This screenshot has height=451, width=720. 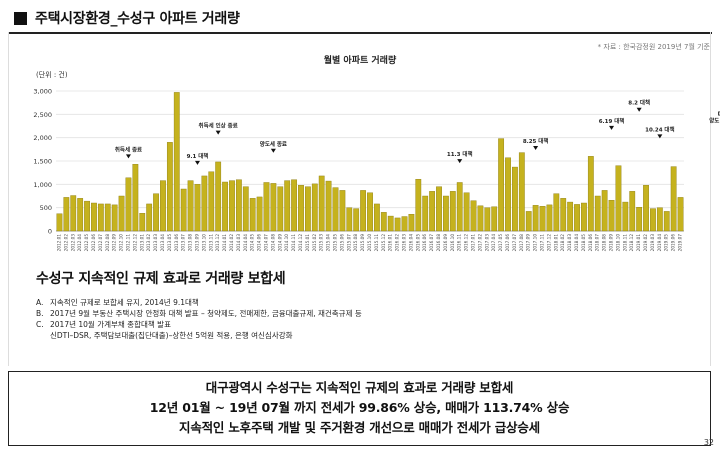 What do you see at coordinates (307, 243) in the screenshot?
I see `x-tick-label: 2015.01` at bounding box center [307, 243].